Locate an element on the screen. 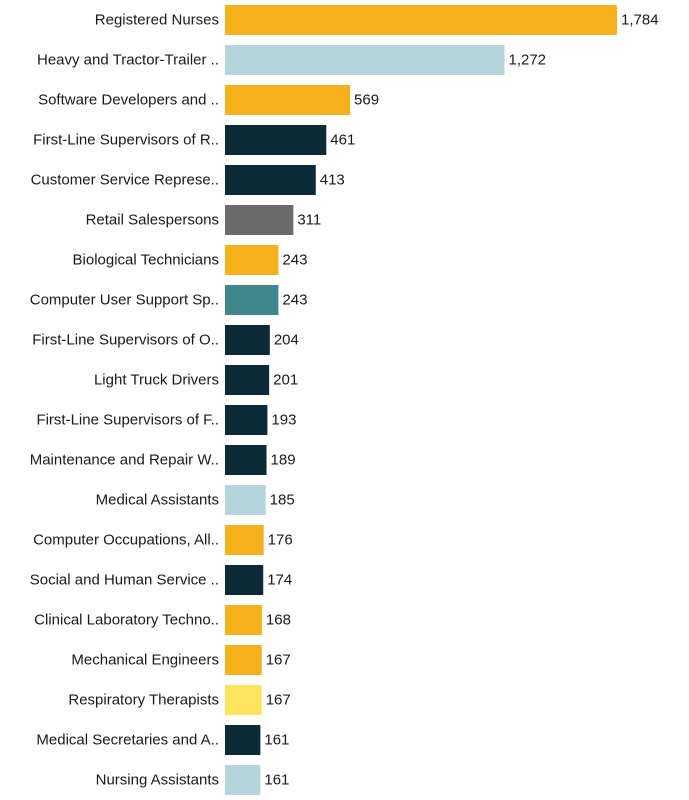  bar-row-medical-assistants: Medical Assistants 185 is located at coordinates (195, 500).